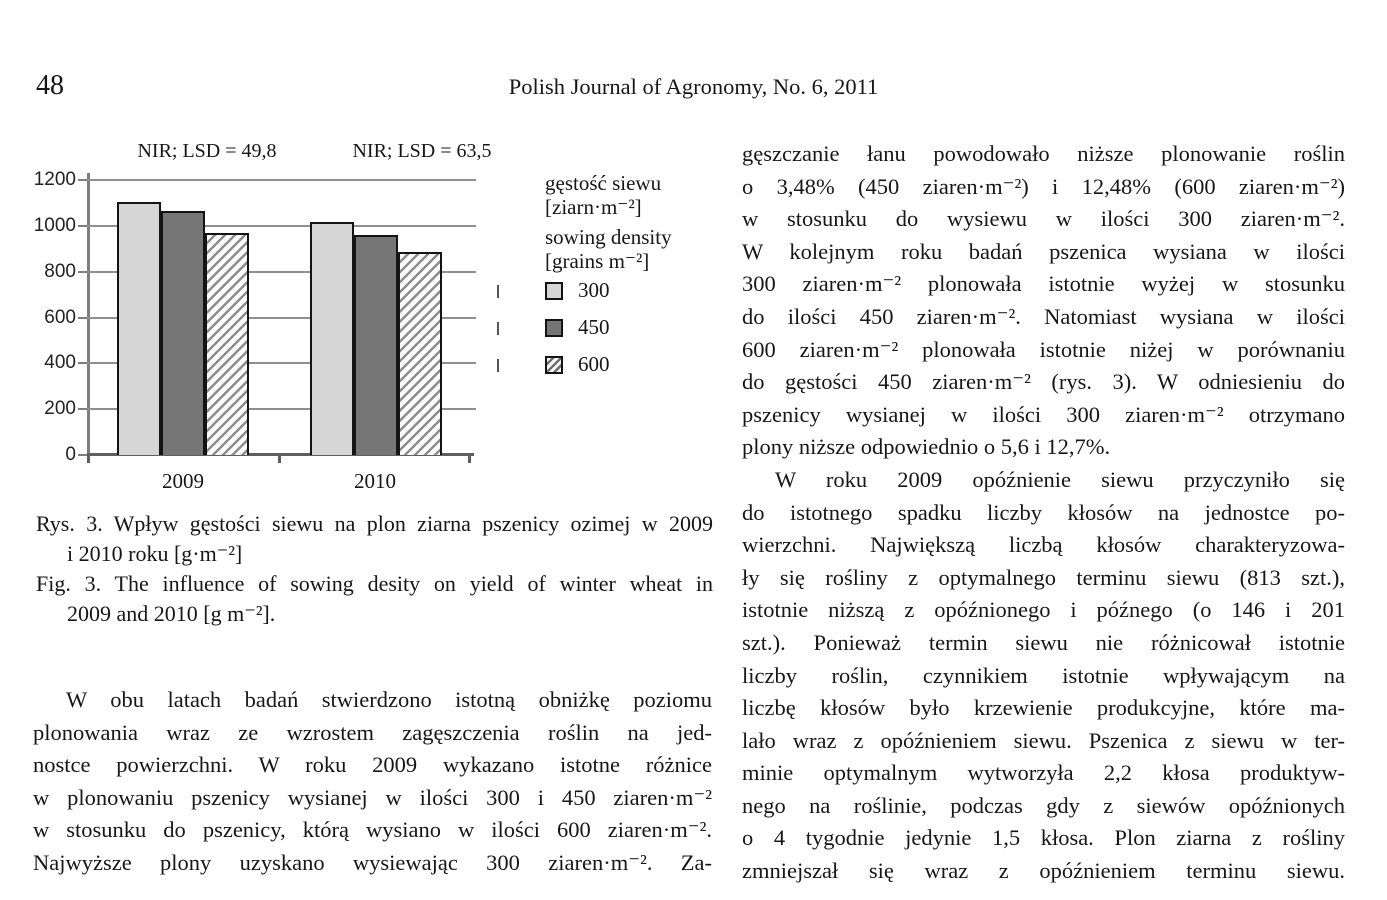  What do you see at coordinates (54, 179) in the screenshot?
I see `y-axis-tick-label: 1200` at bounding box center [54, 179].